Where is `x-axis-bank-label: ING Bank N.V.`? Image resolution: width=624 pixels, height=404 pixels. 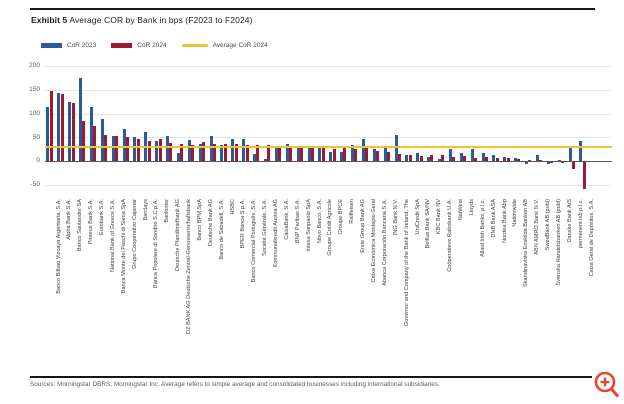
x-axis-bank-label: ING Bank N.V. is located at coordinates (395, 217).